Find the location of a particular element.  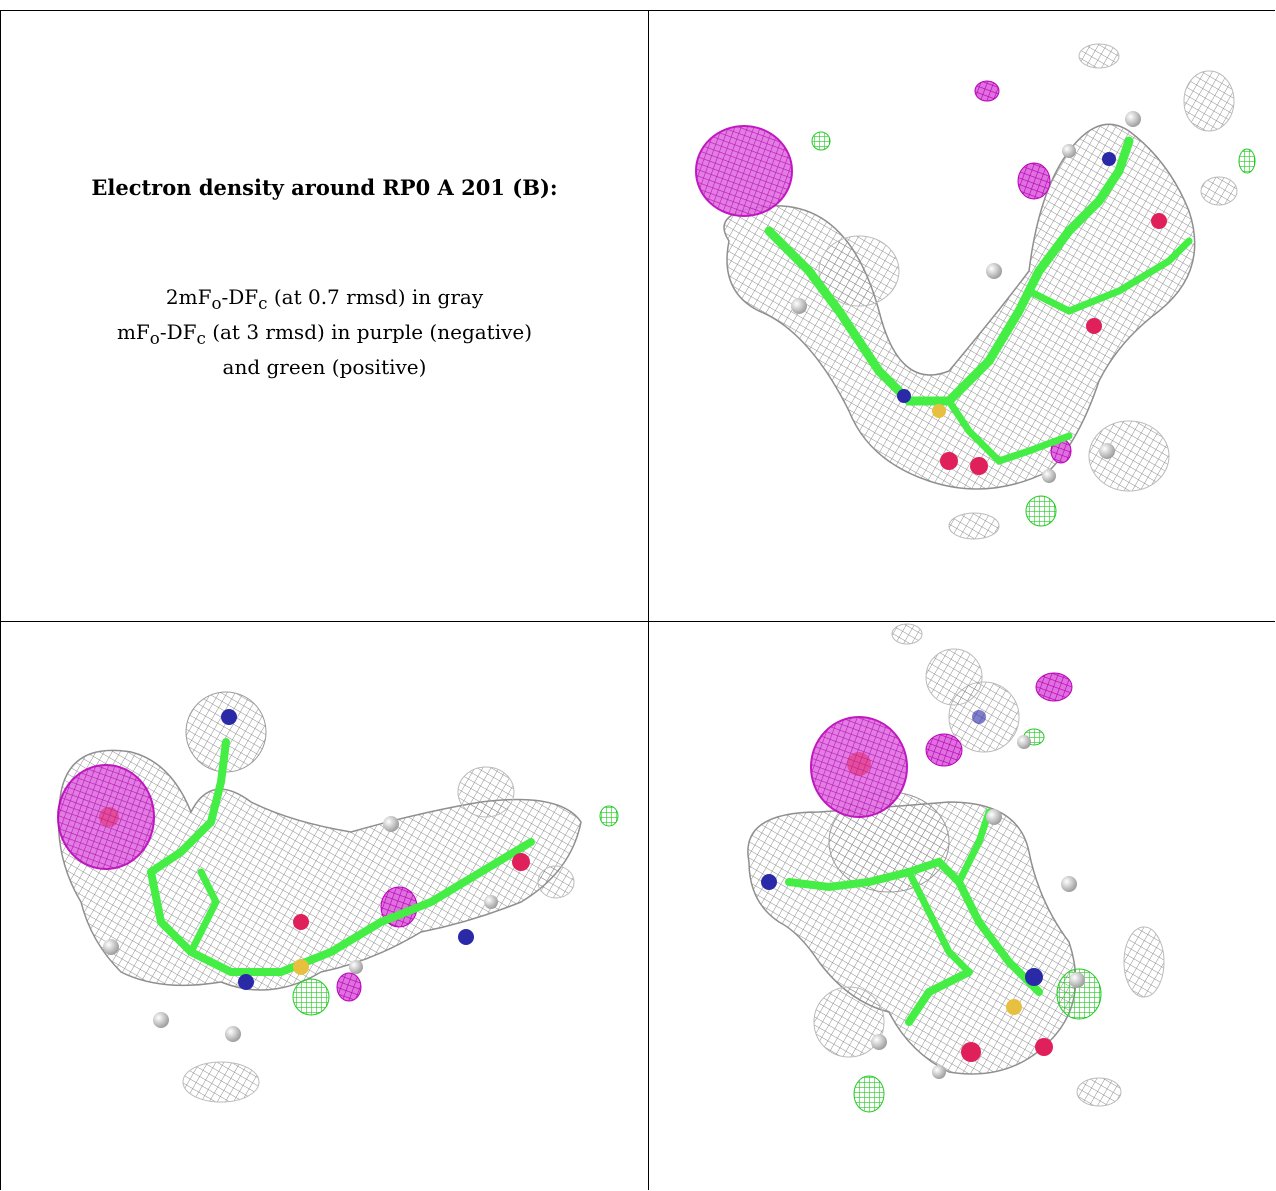

figure-title: Electron density around RP0 A 201 (B): is located at coordinates (324, 187).